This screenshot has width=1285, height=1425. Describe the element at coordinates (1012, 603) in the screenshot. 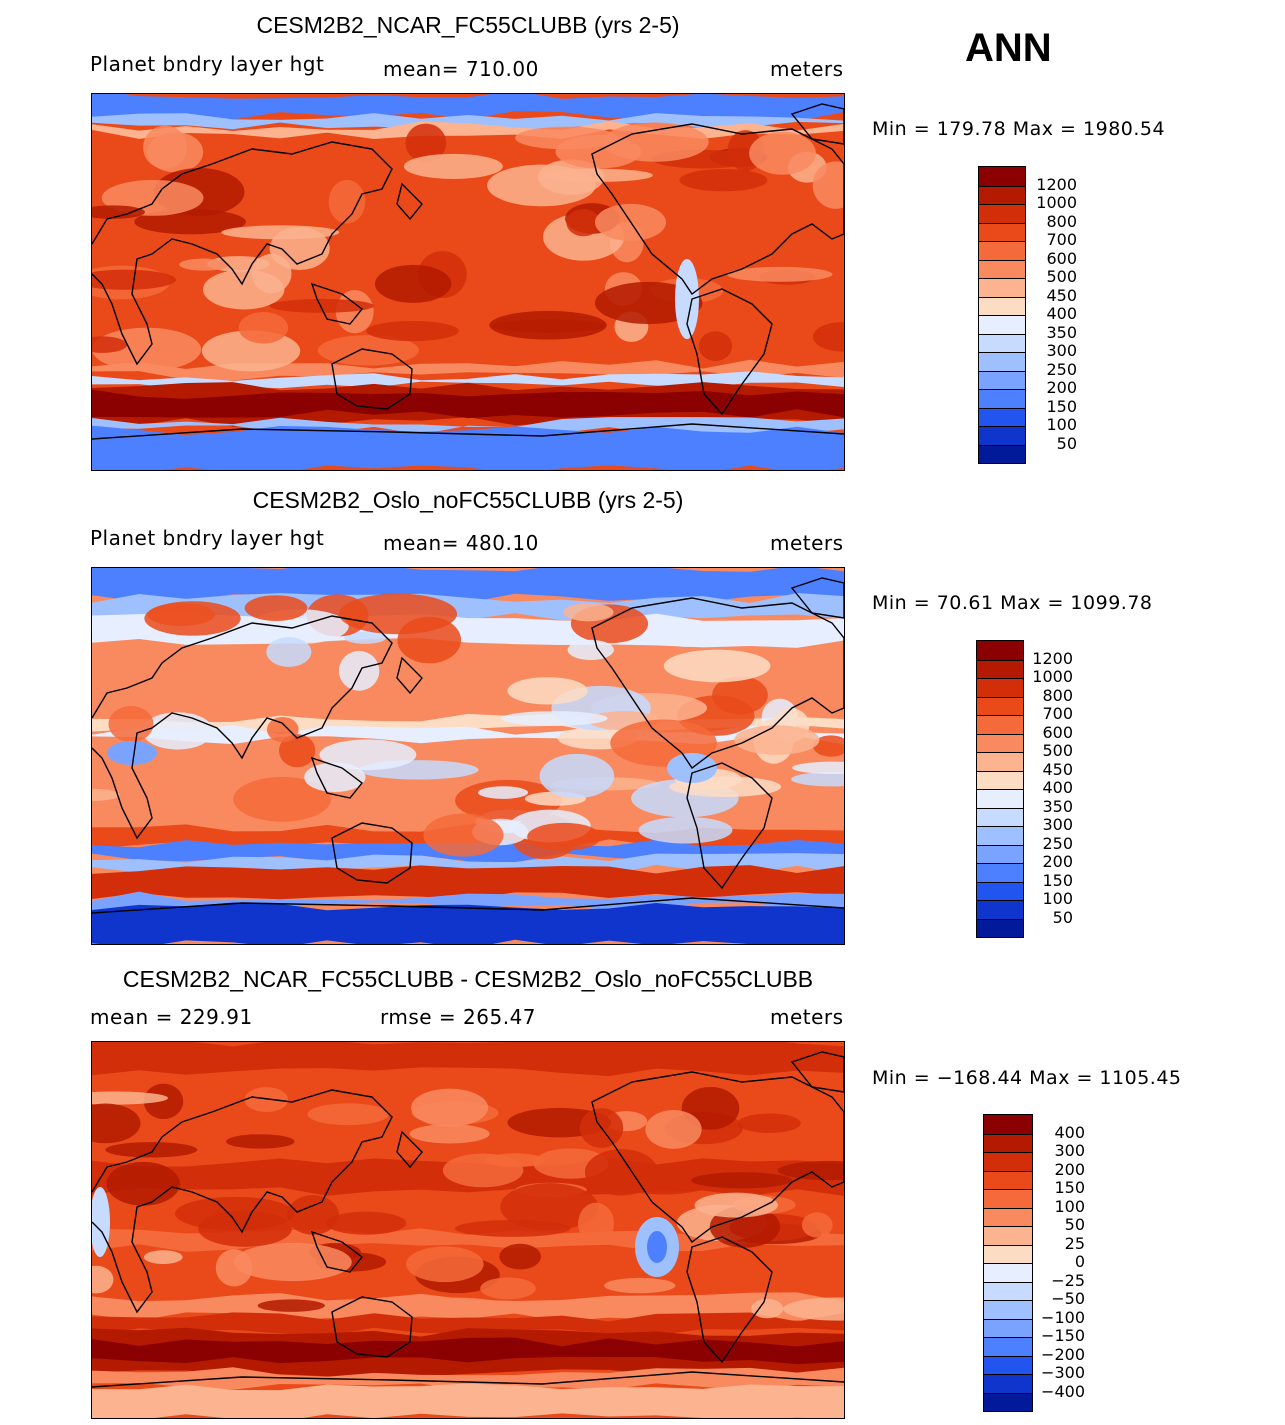

I see `panel2-minmax: Min = 70.61 Max = 1099.78` at that location.